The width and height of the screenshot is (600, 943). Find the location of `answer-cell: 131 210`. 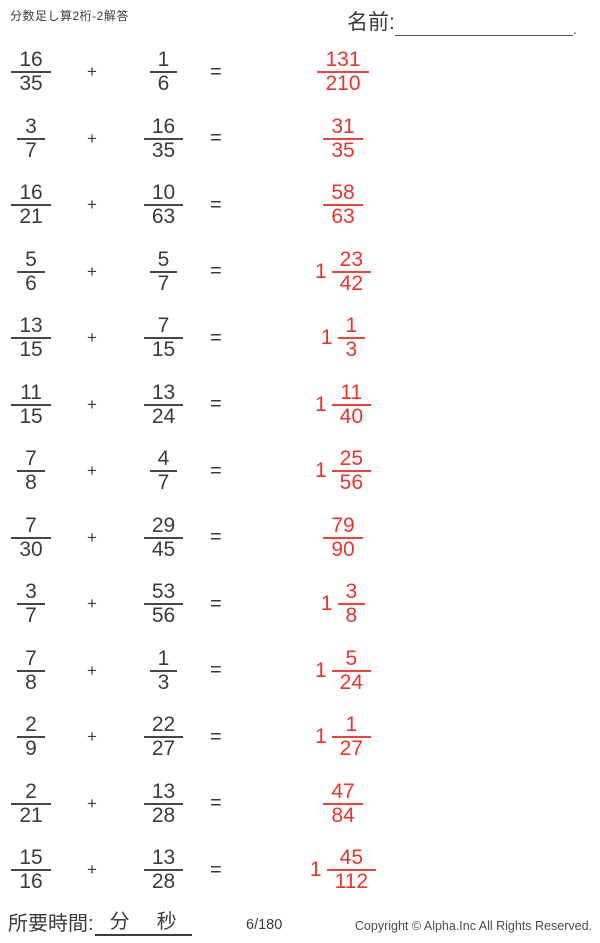

answer-cell: 131 210 is located at coordinates (343, 72).